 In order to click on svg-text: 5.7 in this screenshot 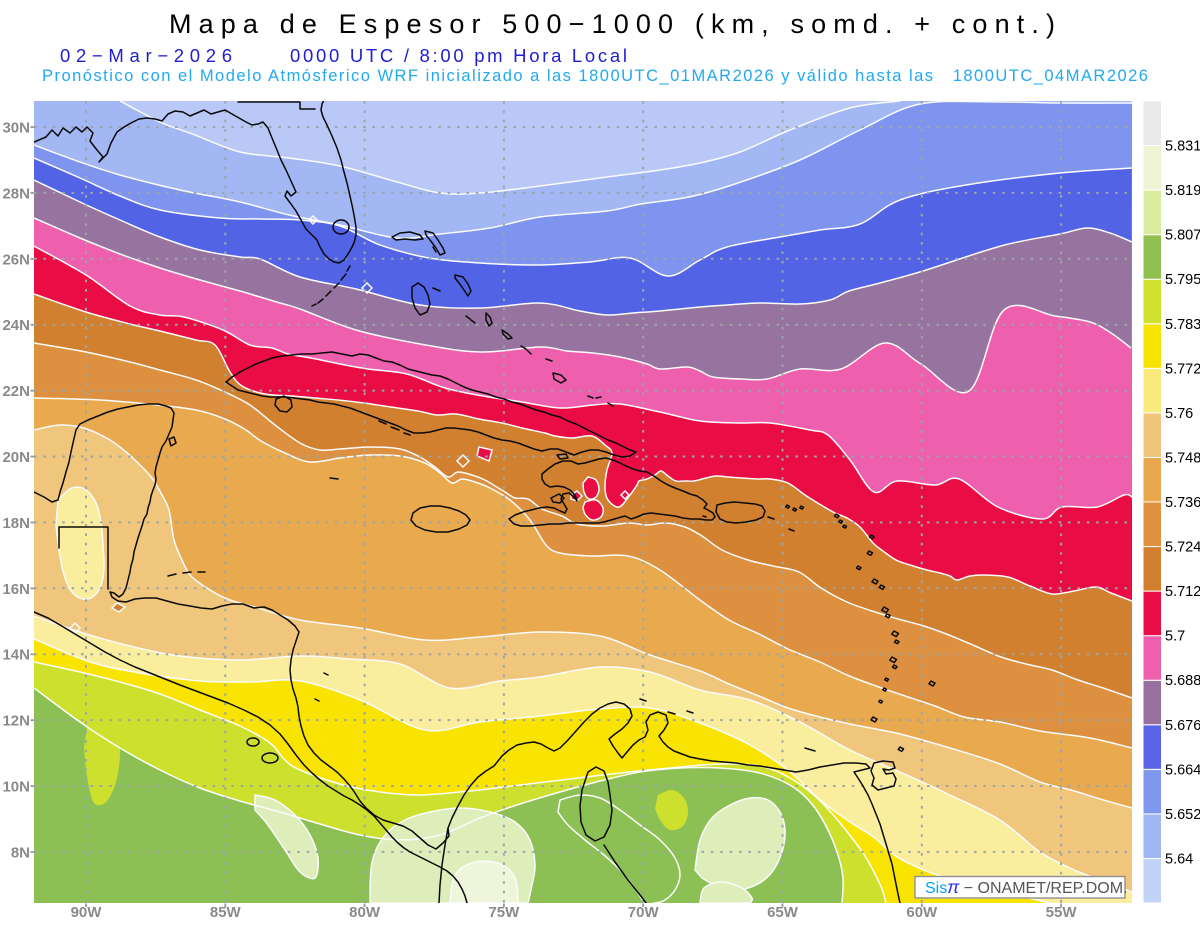, I will do `click(1175, 637)`.